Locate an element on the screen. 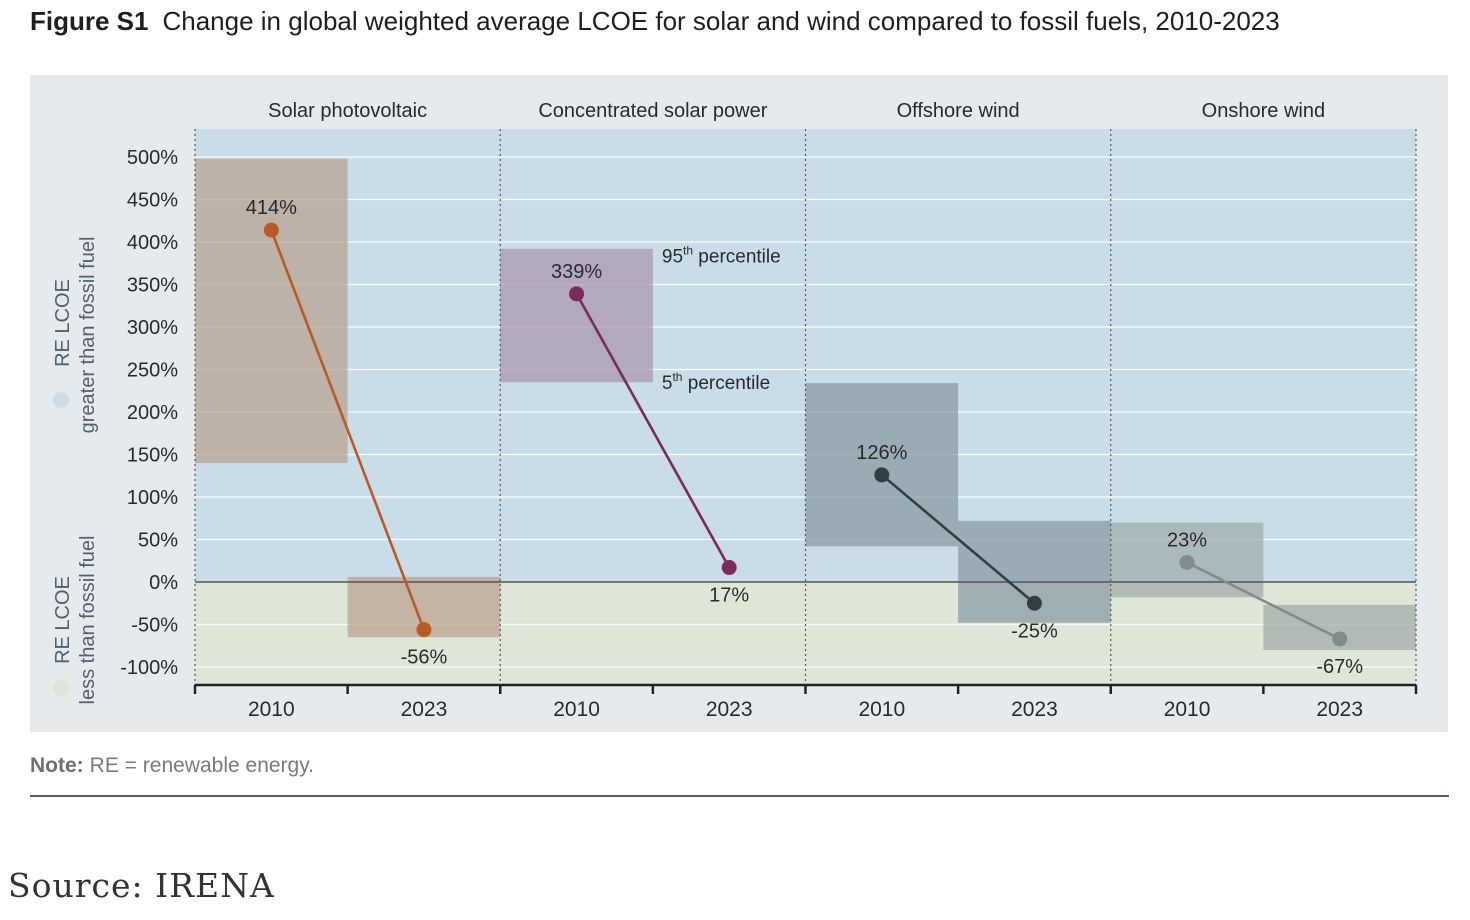  data-label: -67% is located at coordinates (1339, 667).